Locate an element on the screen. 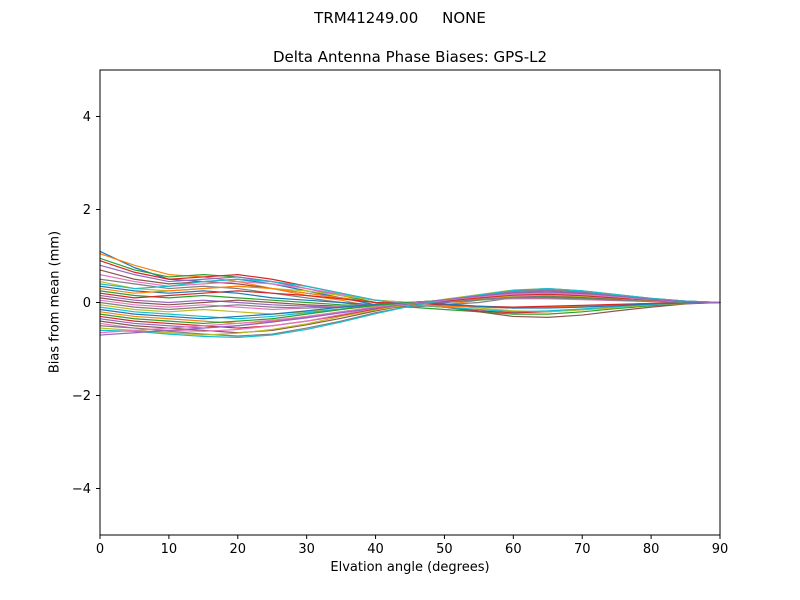 This screenshot has width=800, height=600. x-tick-label: 10 is located at coordinates (169, 549).